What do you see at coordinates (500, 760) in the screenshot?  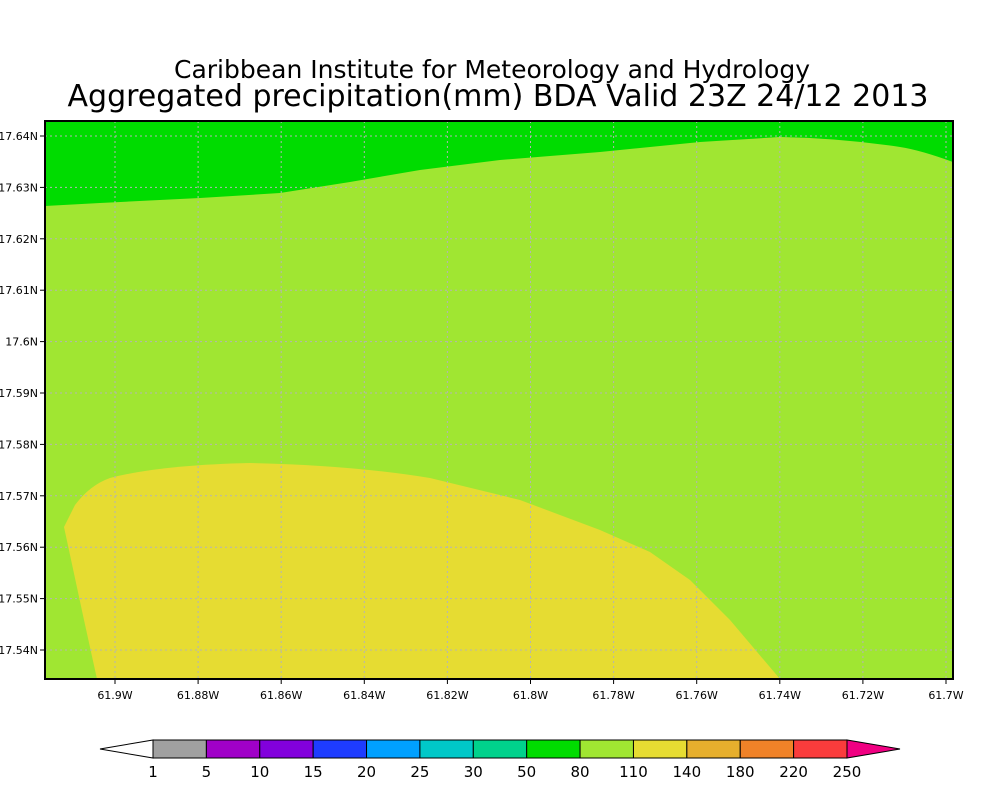 I see `colorbar: 1 5 10 15 20 25 30 50 80 110 140 180 220 250` at bounding box center [500, 760].